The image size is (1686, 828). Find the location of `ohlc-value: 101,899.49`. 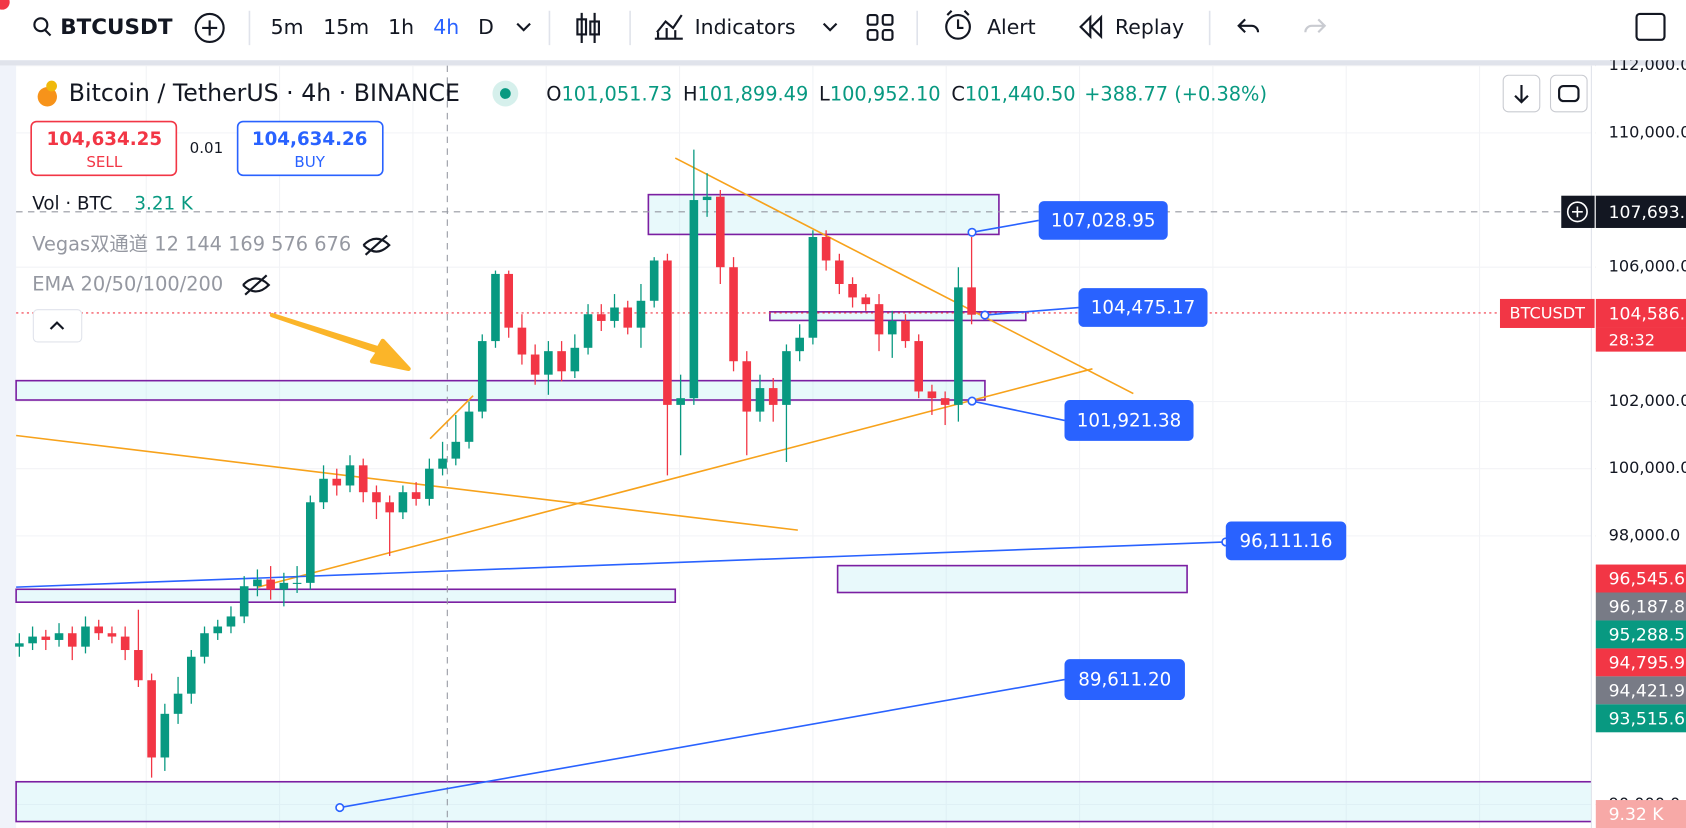

ohlc-value: 101,899.49 is located at coordinates (753, 93).